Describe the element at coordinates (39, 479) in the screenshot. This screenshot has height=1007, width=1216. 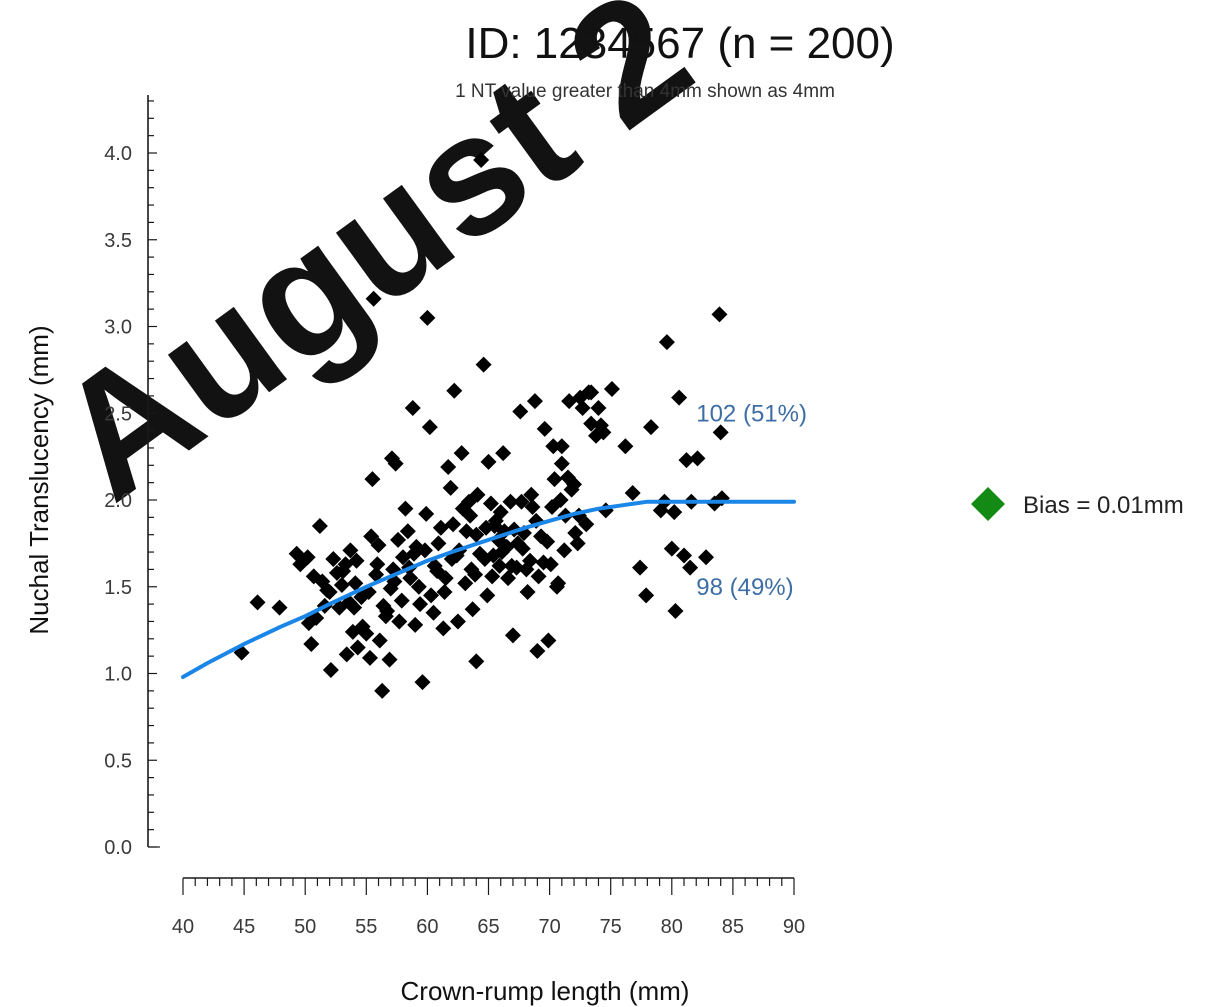
I see `y-axis-title: Nuchal Translucency (mm)` at that location.